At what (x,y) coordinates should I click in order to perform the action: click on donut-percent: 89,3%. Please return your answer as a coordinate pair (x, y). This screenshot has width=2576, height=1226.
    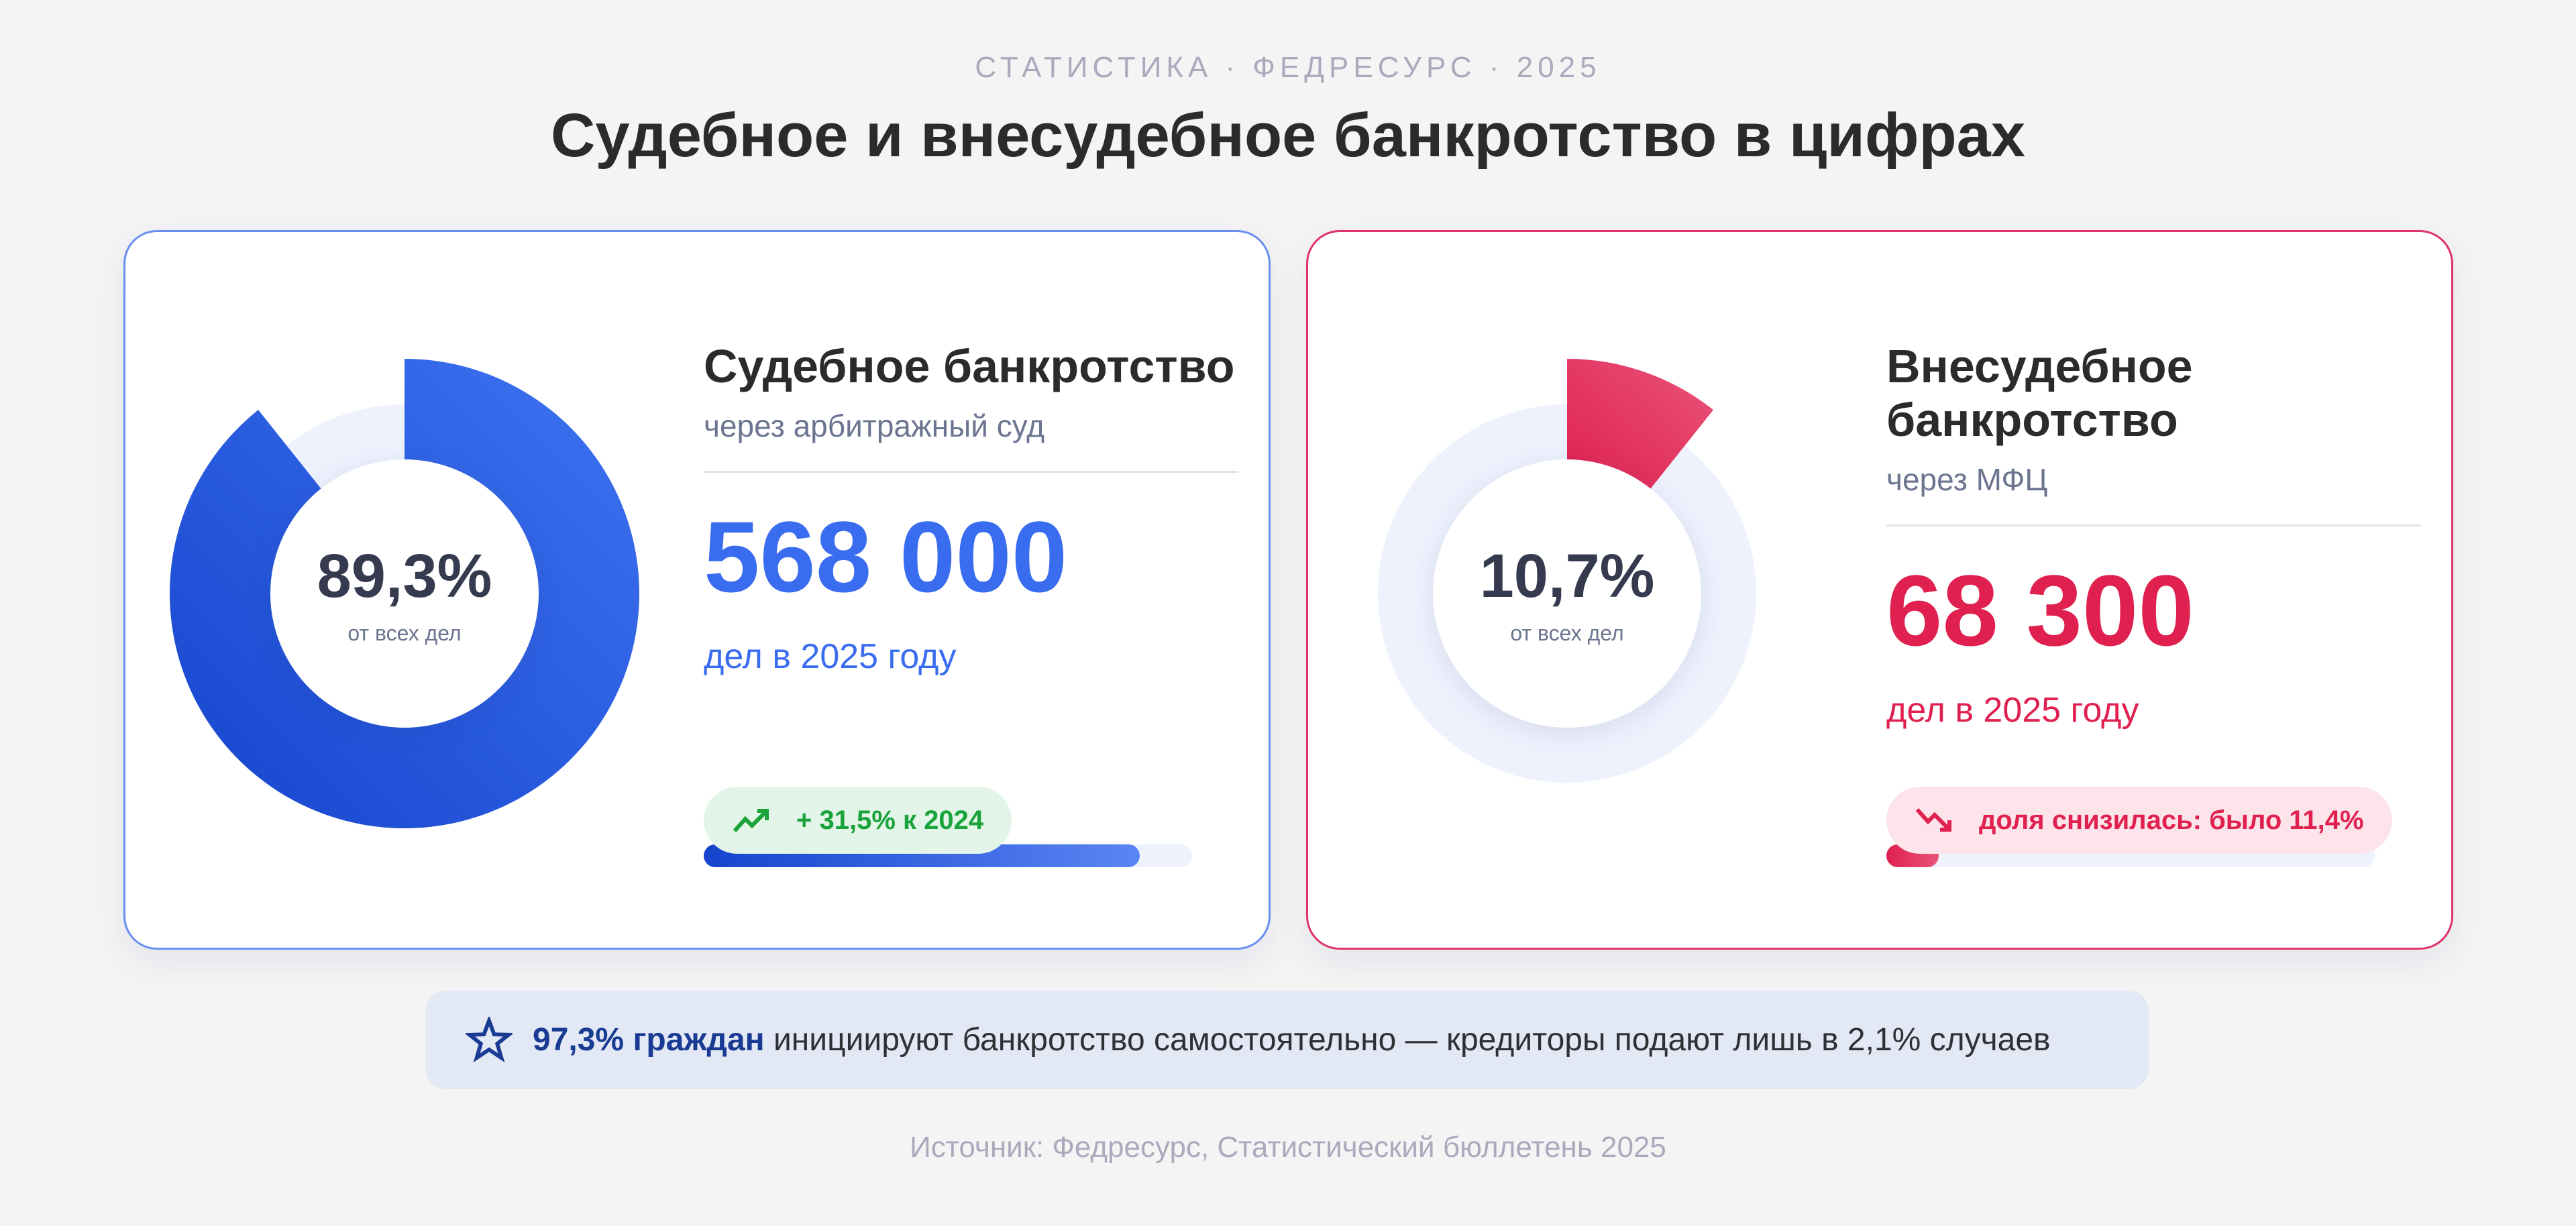
    Looking at the image, I should click on (404, 576).